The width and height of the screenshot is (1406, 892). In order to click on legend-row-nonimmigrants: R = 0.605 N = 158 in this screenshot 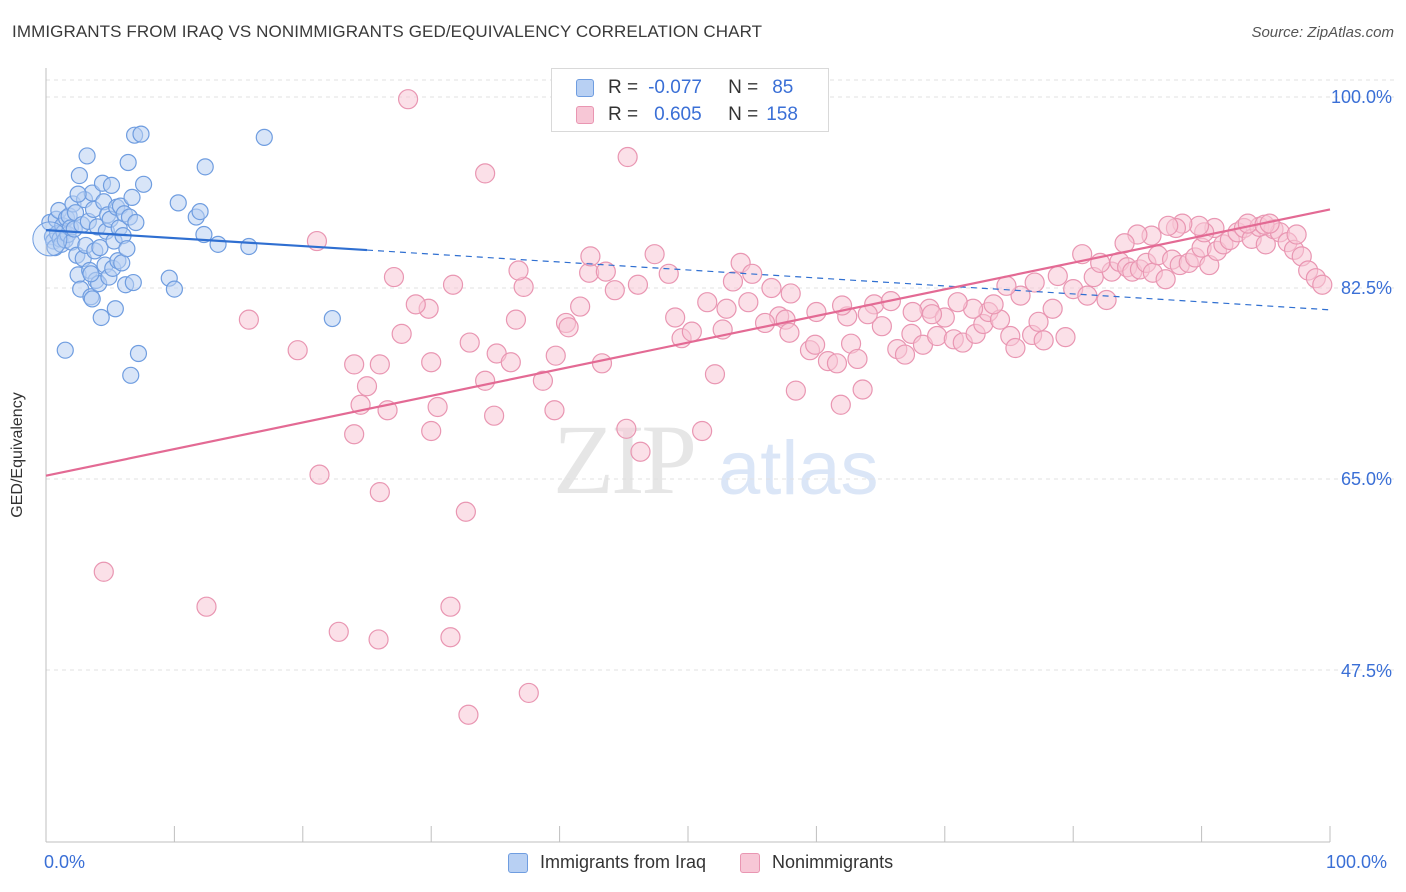, I will do `click(687, 115)`.